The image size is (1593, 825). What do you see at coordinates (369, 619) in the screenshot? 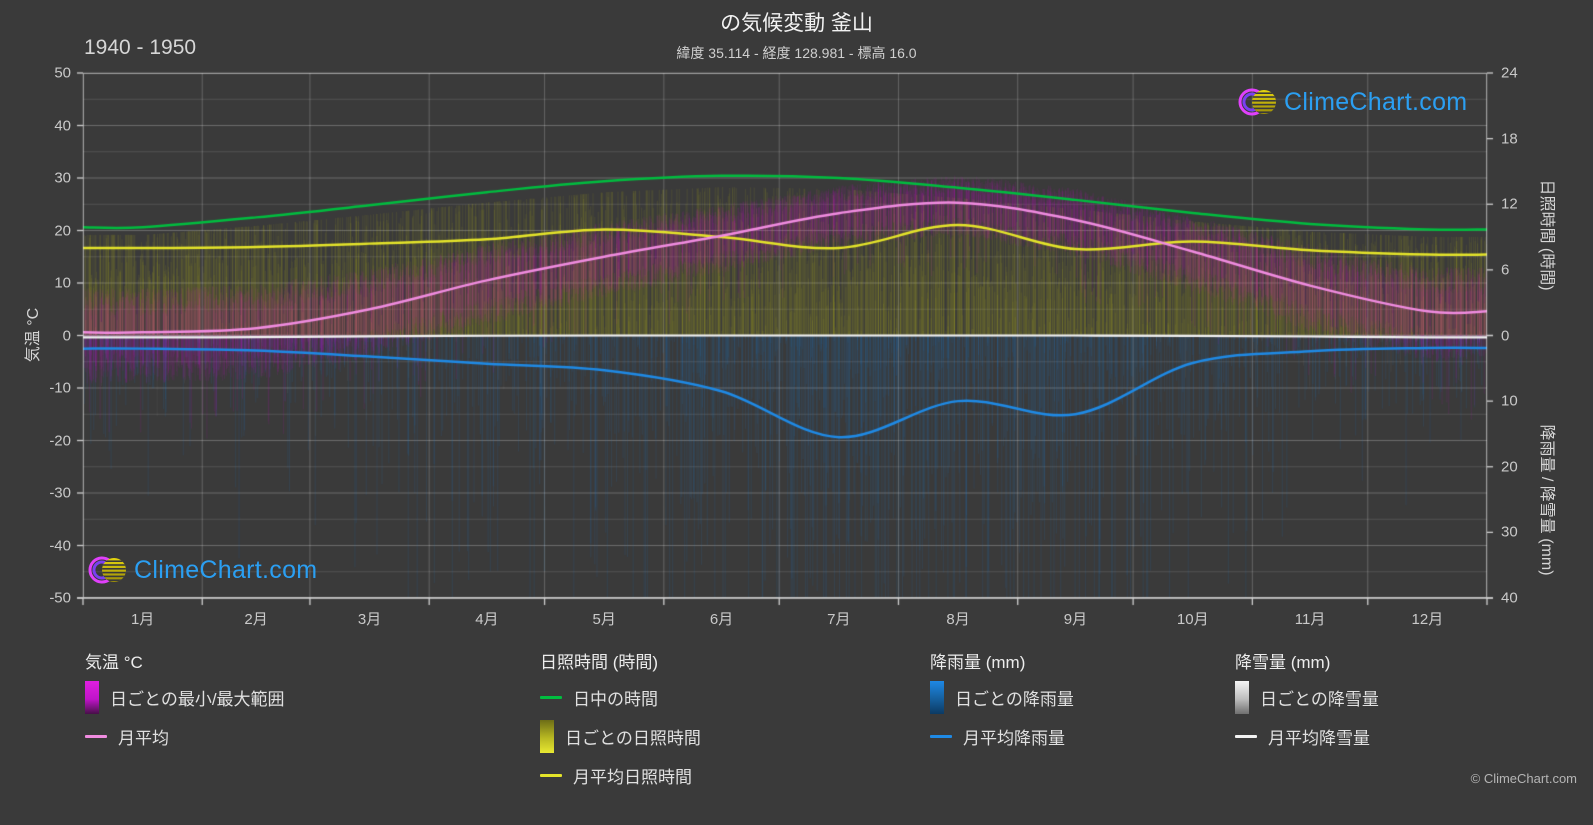
I see `month-label: 3月` at bounding box center [369, 619].